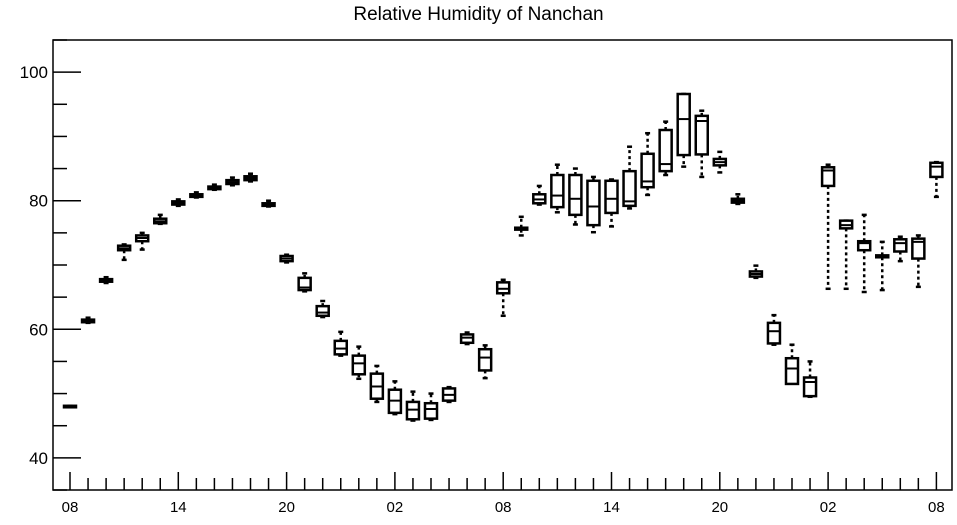  What do you see at coordinates (38, 201) in the screenshot?
I see `y-tick-label: 80` at bounding box center [38, 201].